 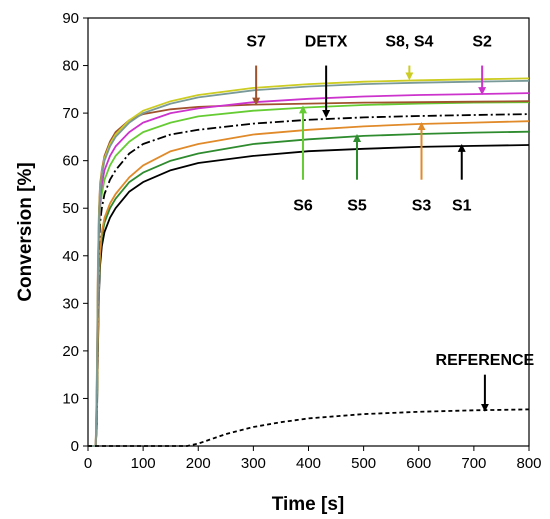 I want to click on label-s3: S3, so click(x=422, y=206).